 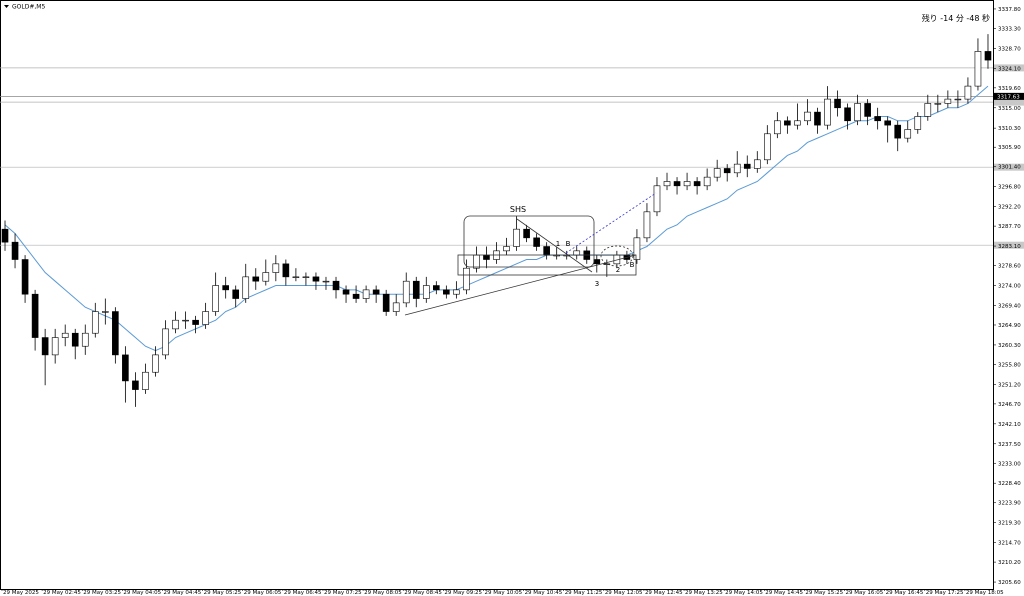 What do you see at coordinates (624, 593) in the screenshot?
I see `x-tick-label: 29 May 12:05` at bounding box center [624, 593].